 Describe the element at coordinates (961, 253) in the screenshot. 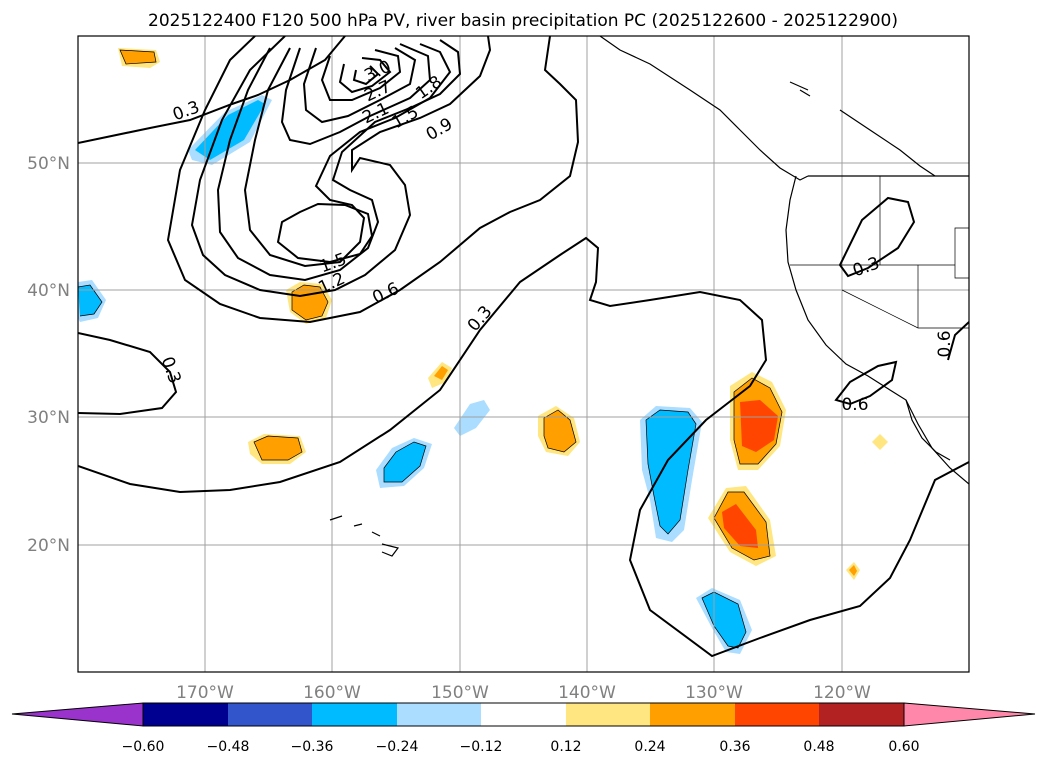

I see `state-border` at that location.